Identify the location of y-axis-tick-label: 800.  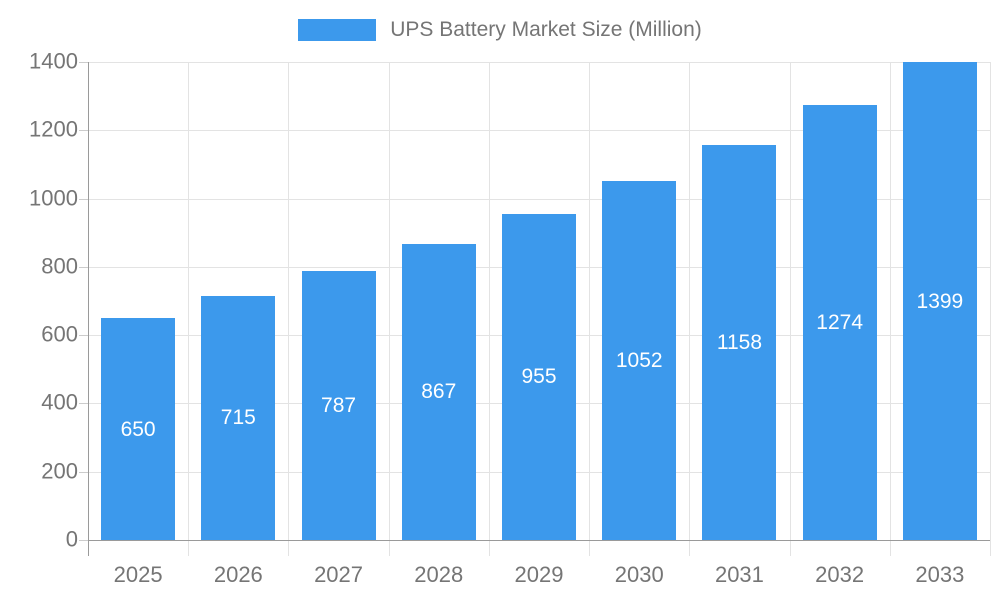
(59, 266).